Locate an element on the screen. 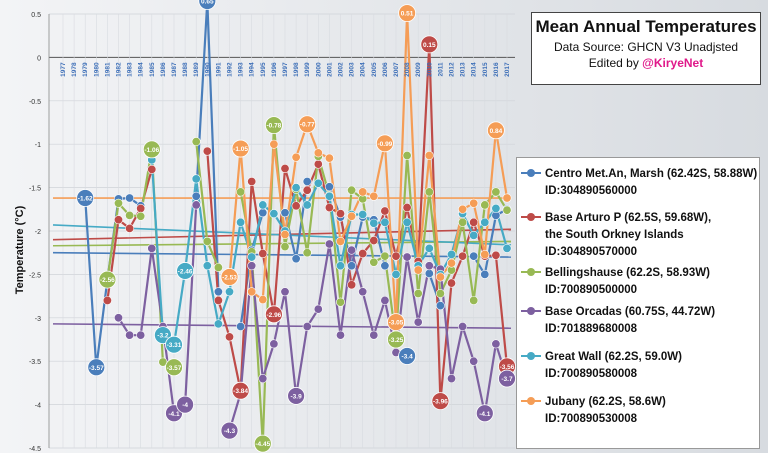 The height and width of the screenshot is (453, 768). data-label: 0.84 is located at coordinates (496, 131).